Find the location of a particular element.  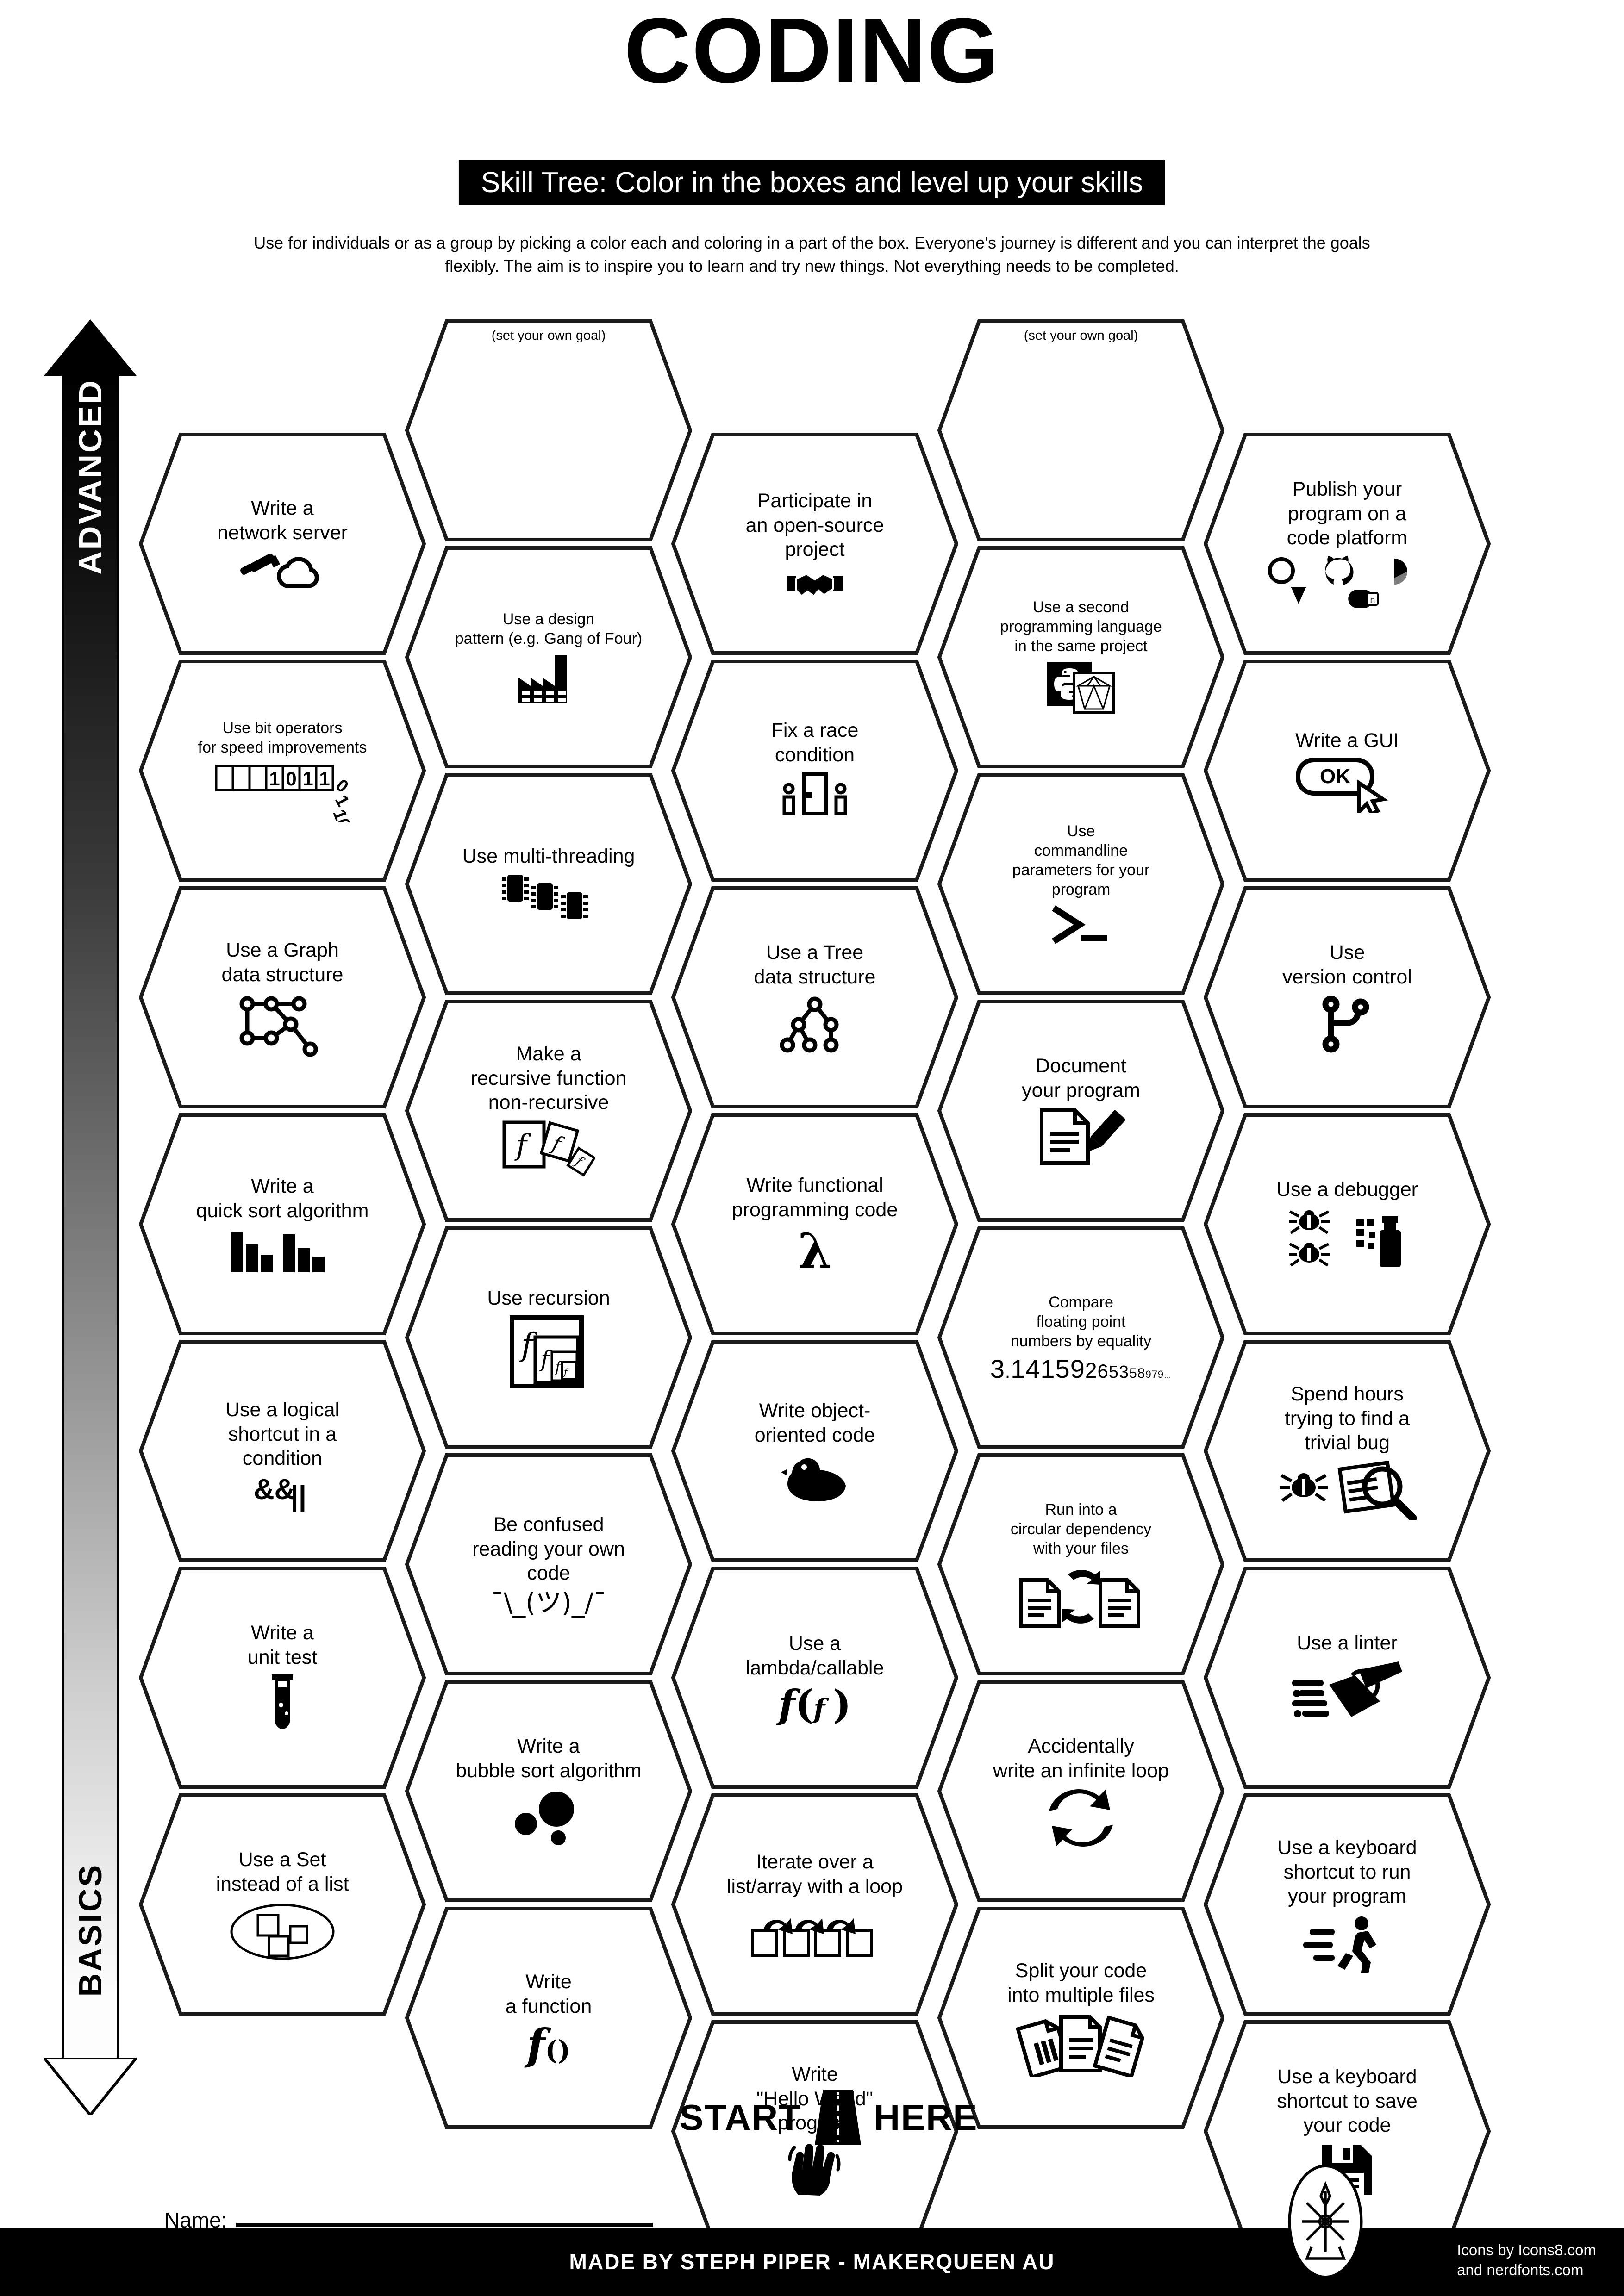

skill-hex-publish-code: Publish your program on a code platform n is located at coordinates (1347, 544).